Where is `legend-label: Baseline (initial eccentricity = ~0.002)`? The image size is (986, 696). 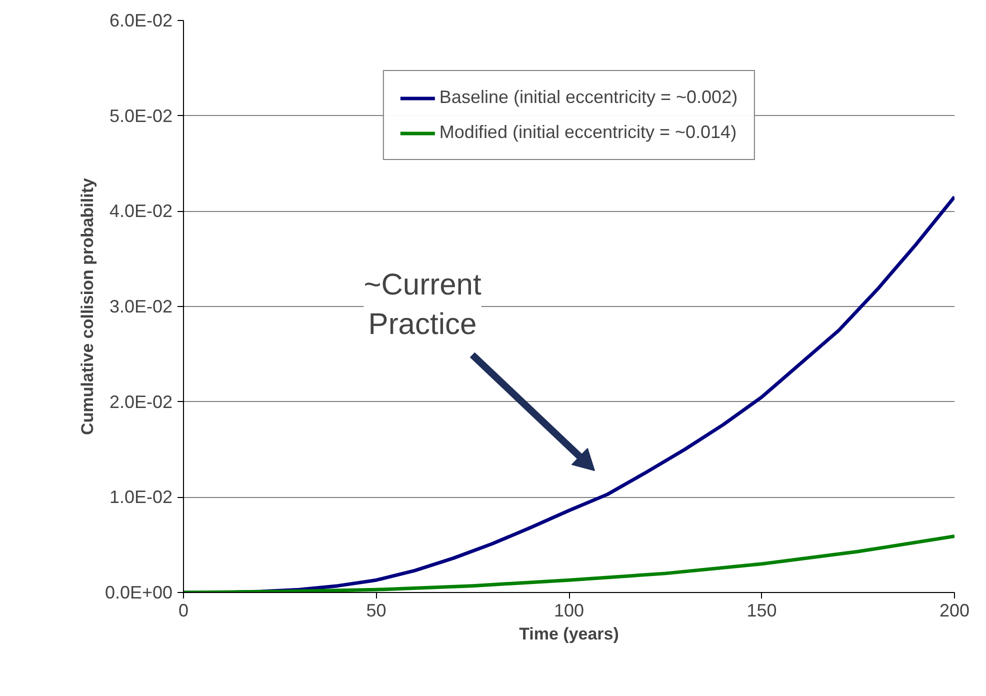
legend-label: Baseline (initial eccentricity = ~0.002) is located at coordinates (588, 97).